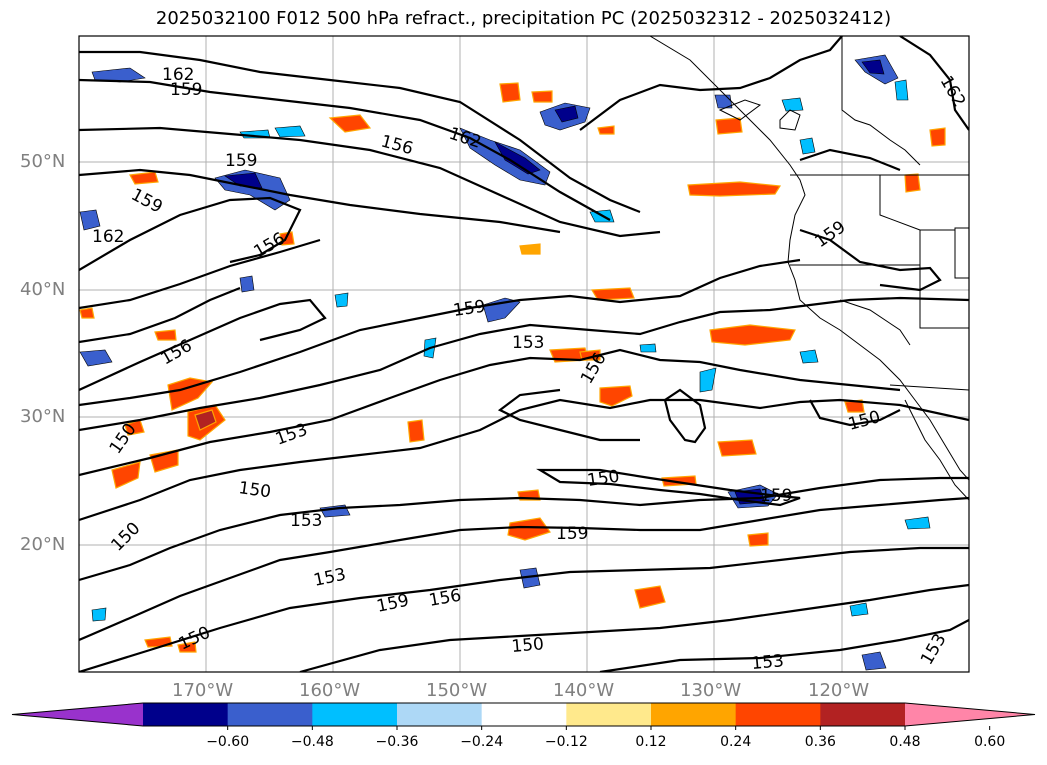 The width and height of the screenshot is (1047, 765). What do you see at coordinates (820, 742) in the screenshot?
I see `colorbar-tick-label: 0.36` at bounding box center [820, 742].